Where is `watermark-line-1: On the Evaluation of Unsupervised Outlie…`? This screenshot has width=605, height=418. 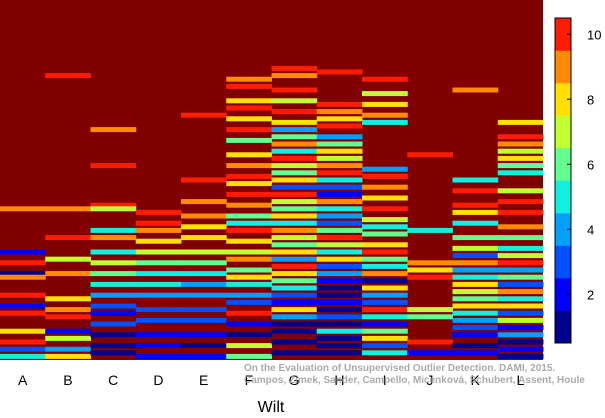 watermark-line-1: On the Evaluation of Unsupervised Outlie… is located at coordinates (399, 368).